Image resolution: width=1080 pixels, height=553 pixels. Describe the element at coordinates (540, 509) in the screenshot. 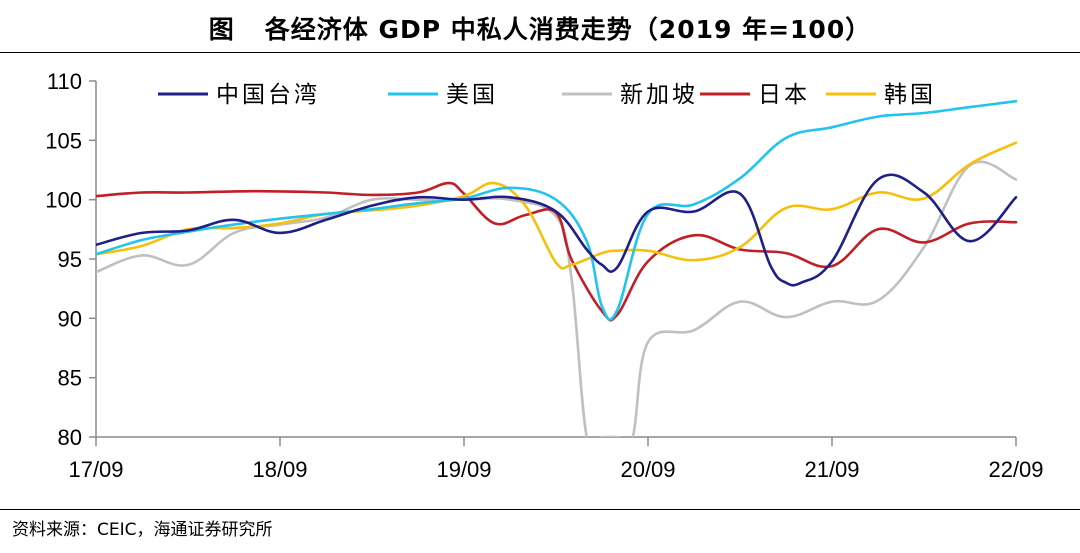

I see `bottom-rule` at that location.